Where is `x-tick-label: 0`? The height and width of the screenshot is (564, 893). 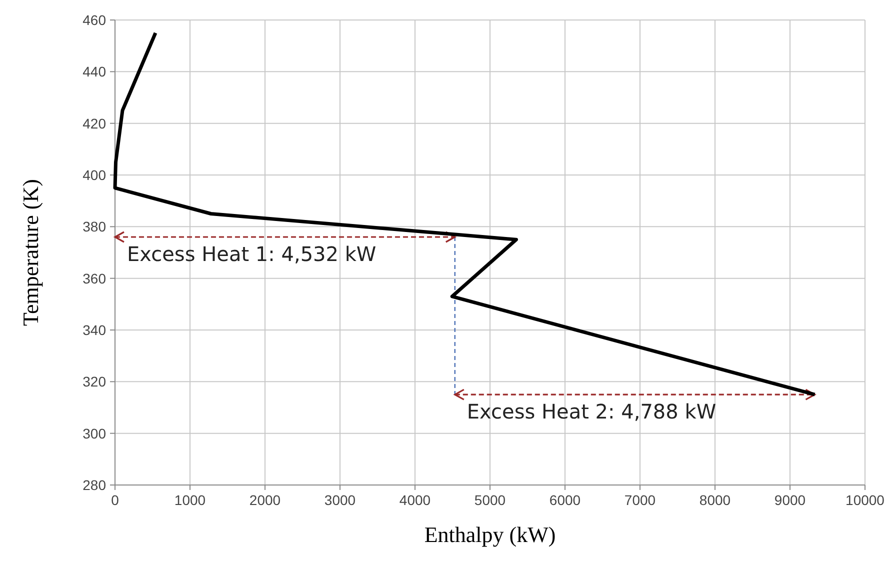
x-tick-label: 0 is located at coordinates (115, 500).